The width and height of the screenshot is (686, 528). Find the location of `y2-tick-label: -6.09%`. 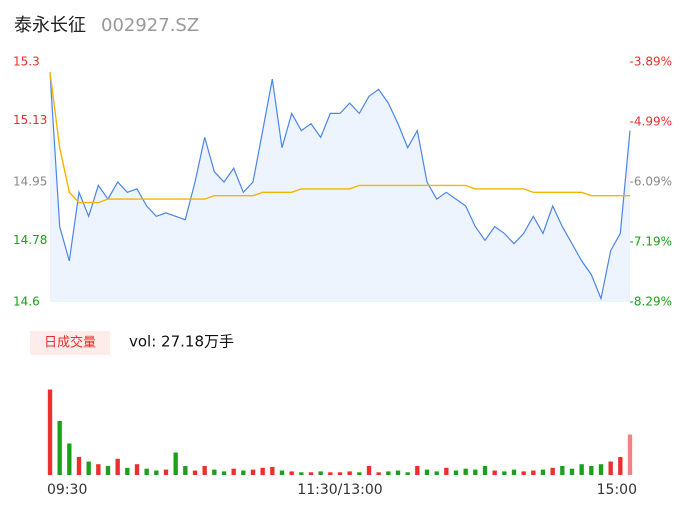

y2-tick-label: -6.09% is located at coordinates (651, 182).